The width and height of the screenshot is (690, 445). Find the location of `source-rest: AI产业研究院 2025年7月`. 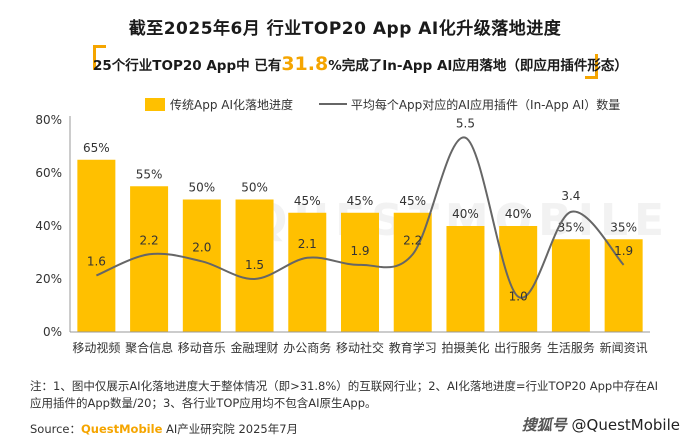

source-rest: AI产业研究院 2025年7月 is located at coordinates (230, 429).